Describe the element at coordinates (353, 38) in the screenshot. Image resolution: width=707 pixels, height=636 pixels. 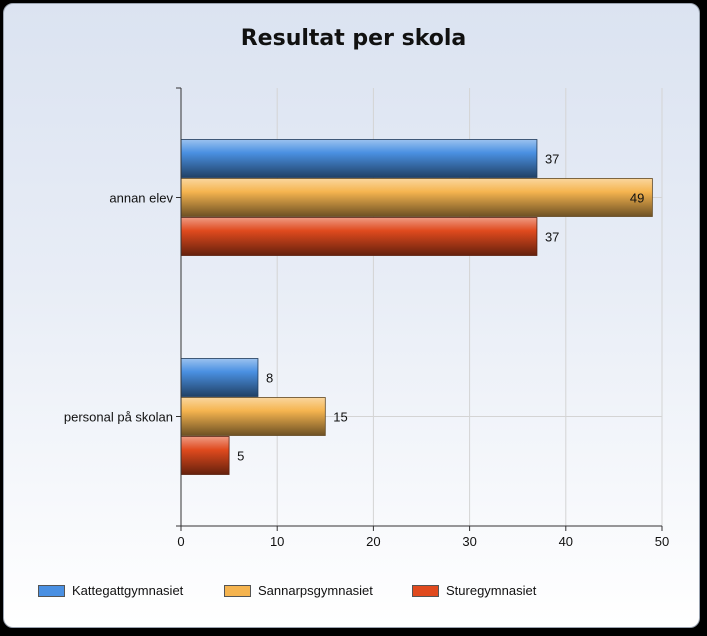
I see `chart-title: Resultat per skola` at that location.